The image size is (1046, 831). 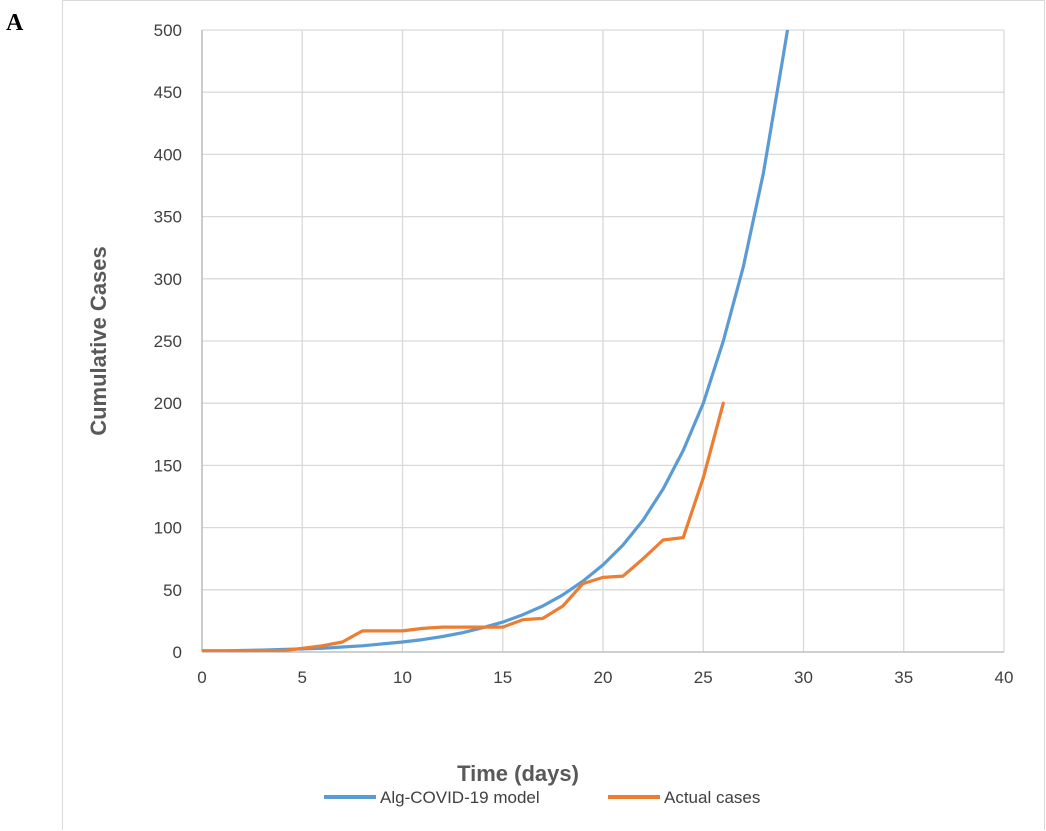 What do you see at coordinates (168, 279) in the screenshot?
I see `y-tick-label: 300` at bounding box center [168, 279].